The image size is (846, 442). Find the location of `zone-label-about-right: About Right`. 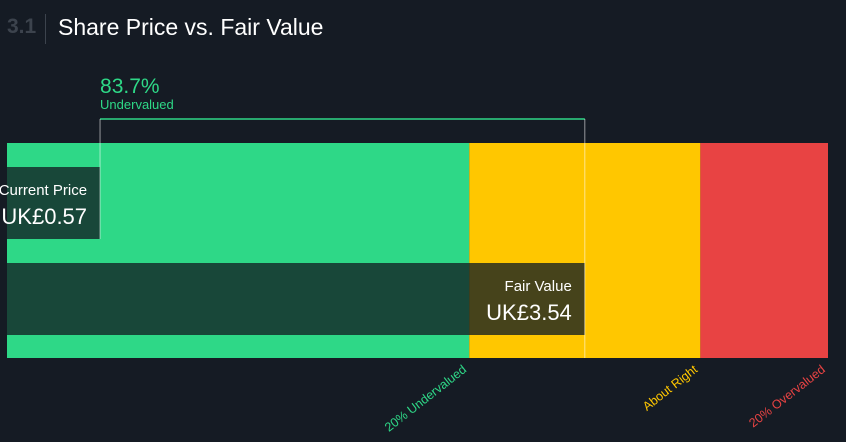

zone-label-about-right: About Right is located at coordinates (670, 388).